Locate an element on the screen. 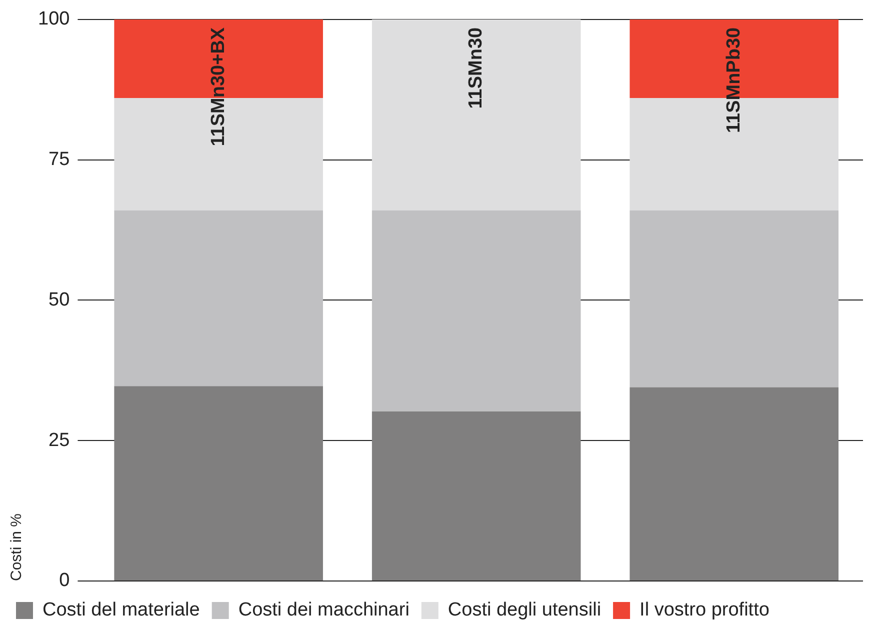 The image size is (869, 630). y-axis-title: Costi in % is located at coordinates (17, 547).